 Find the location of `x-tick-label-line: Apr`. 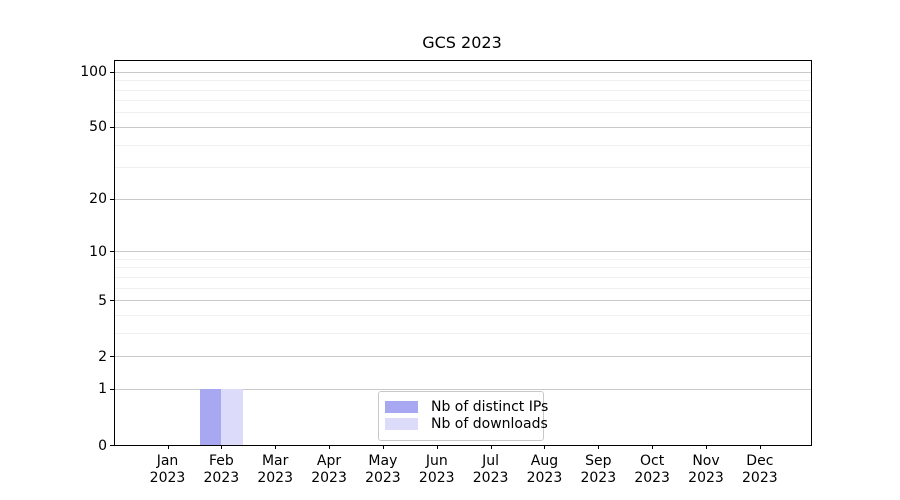

x-tick-label-line: Apr is located at coordinates (329, 461).